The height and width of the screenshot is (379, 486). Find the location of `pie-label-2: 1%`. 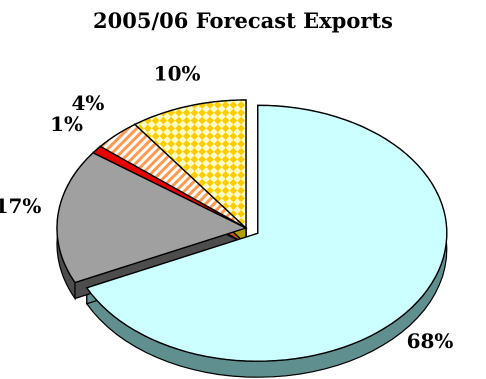

pie-label-2: 1% is located at coordinates (66, 124).